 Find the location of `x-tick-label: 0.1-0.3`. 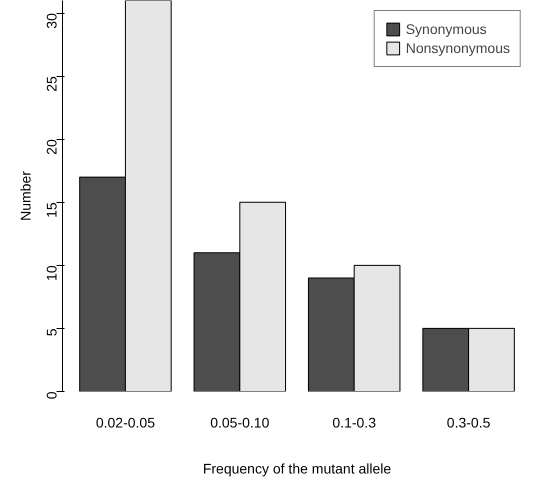

x-tick-label: 0.1-0.3 is located at coordinates (354, 422).